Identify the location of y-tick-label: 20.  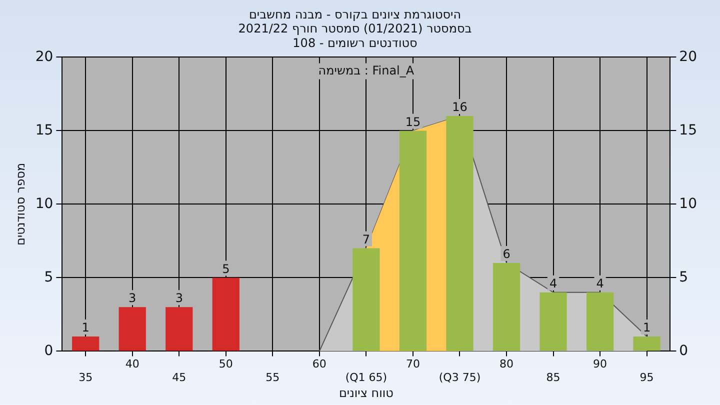
(44, 56).